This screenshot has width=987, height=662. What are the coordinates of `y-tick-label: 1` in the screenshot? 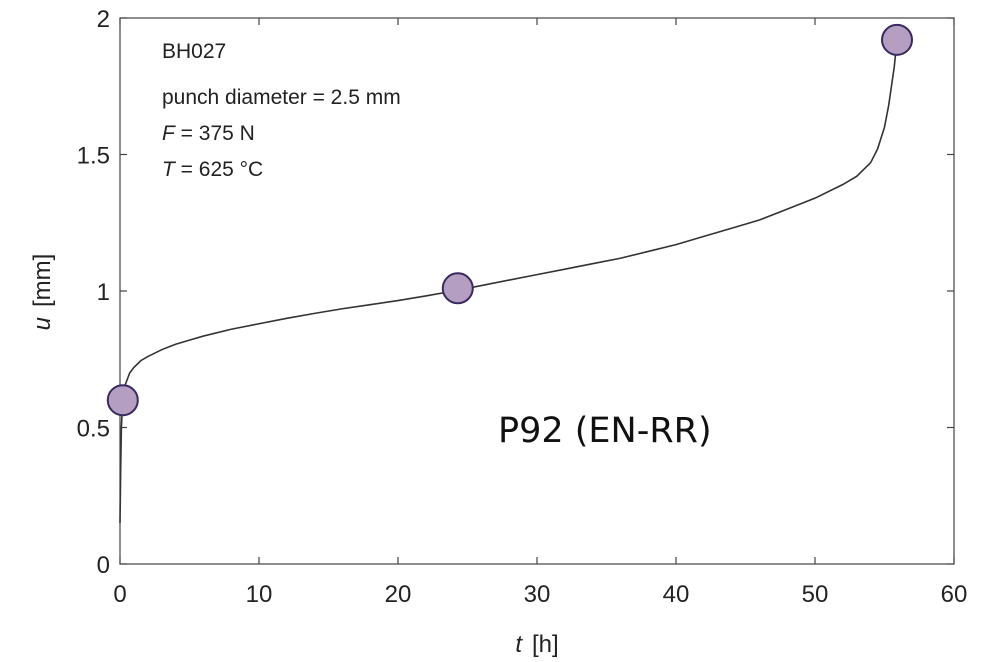 It's located at (103, 292).